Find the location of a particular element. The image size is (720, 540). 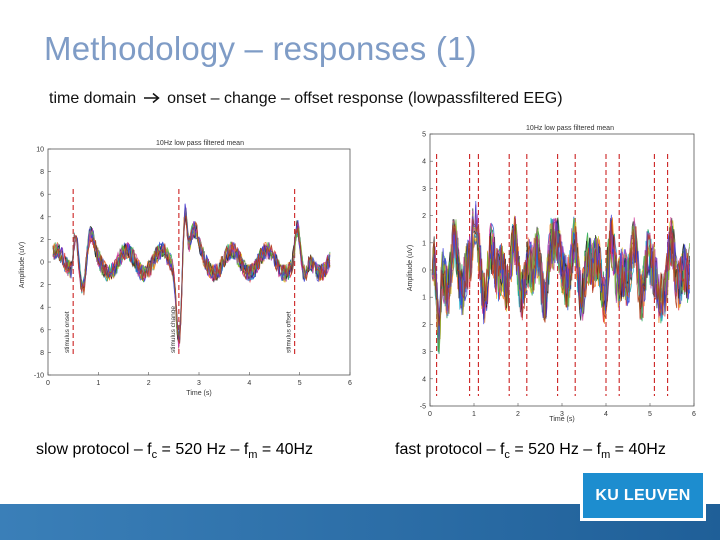

caption-right-mid: = 520 Hz – f is located at coordinates (555, 449).